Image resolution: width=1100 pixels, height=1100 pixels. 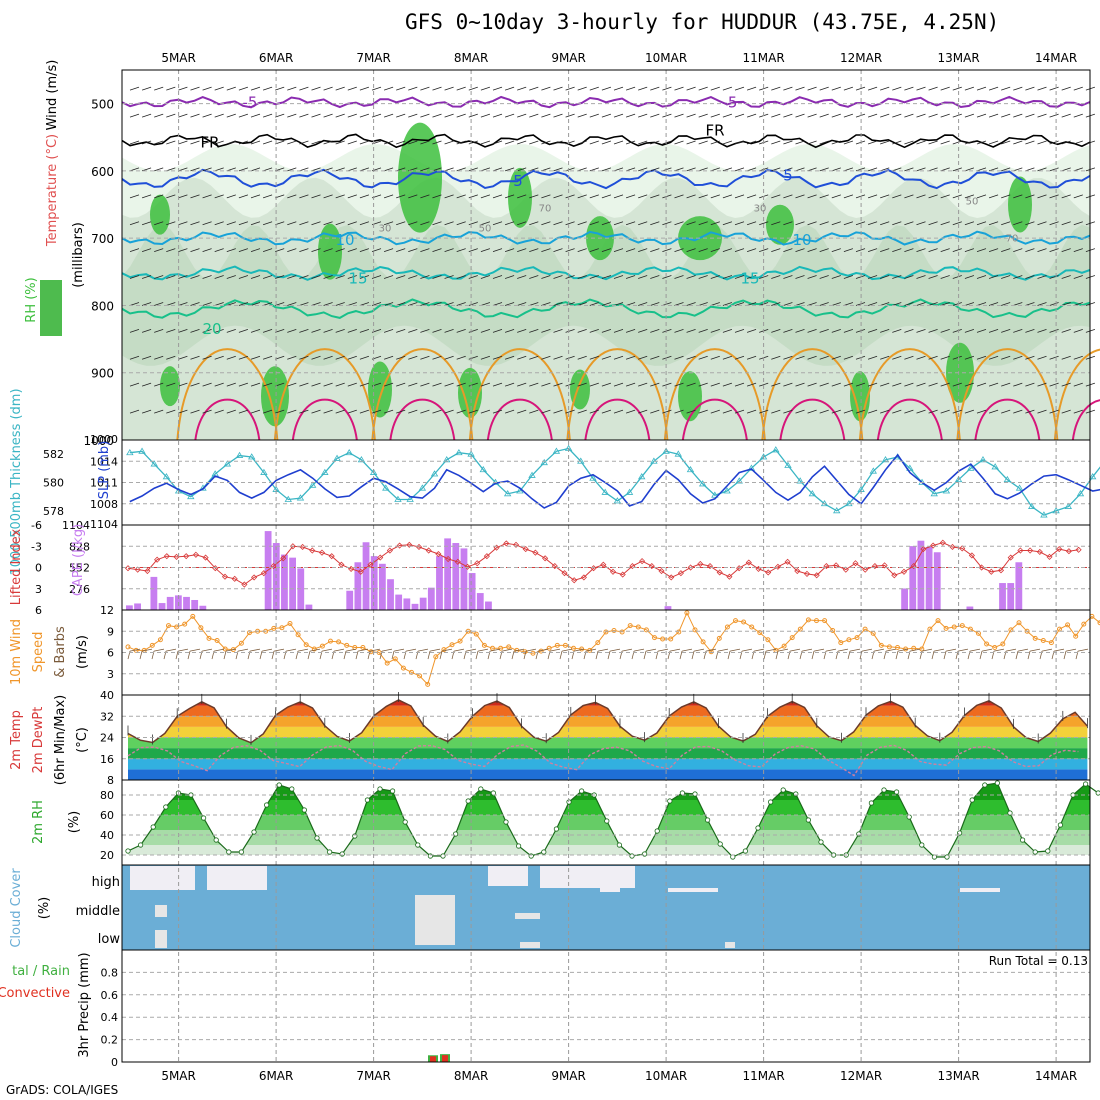 What do you see at coordinates (1076, 394) in the screenshot?
I see `isotherm-25-dome` at bounding box center [1076, 394].